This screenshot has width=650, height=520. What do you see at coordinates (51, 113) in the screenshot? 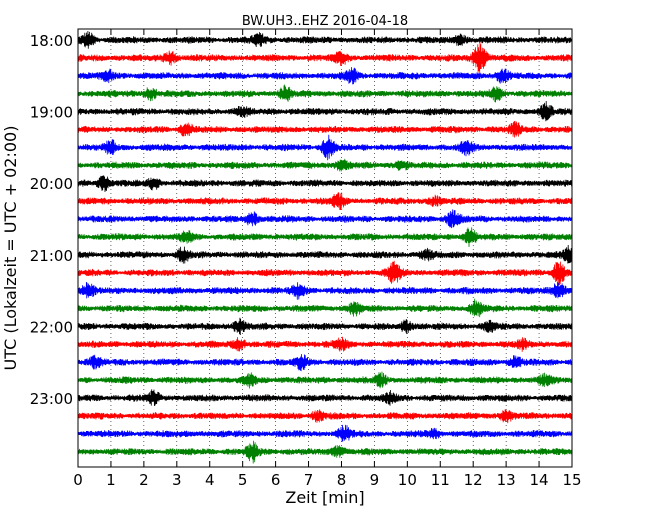
I see `y-tick-label: 19:00` at bounding box center [51, 113].